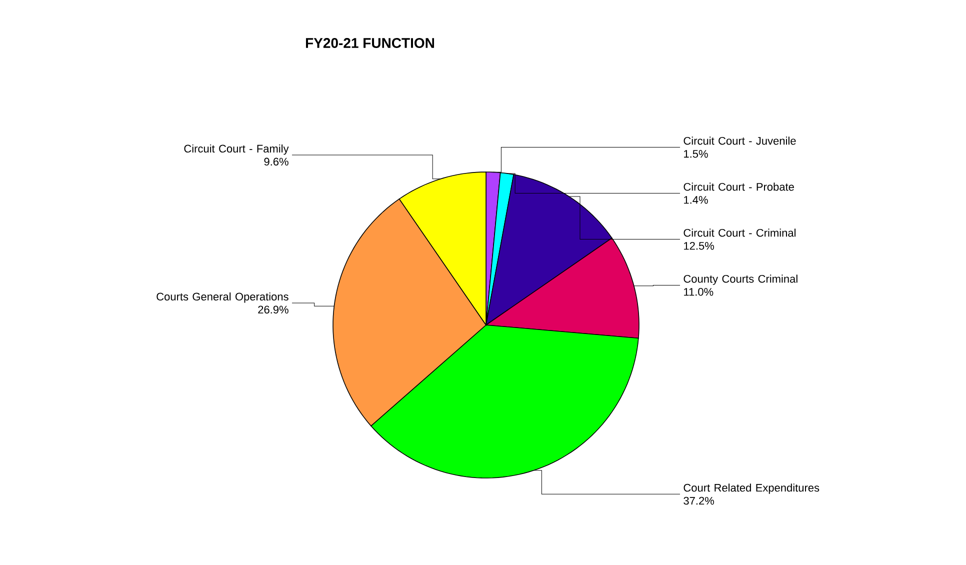 Image resolution: width=966 pixels, height=565 pixels. Describe the element at coordinates (699, 500) in the screenshot. I see `data-label: 37.2%` at that location.